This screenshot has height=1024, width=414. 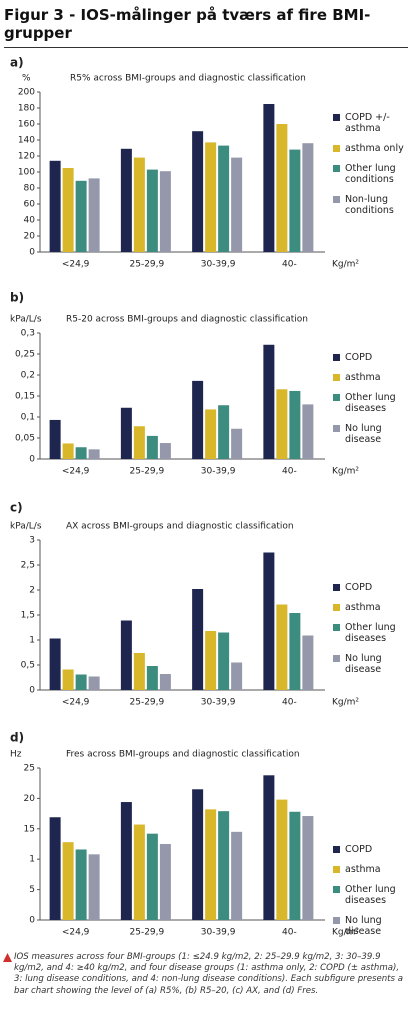 What do you see at coordinates (16, 508) in the screenshot?
I see `panel-label: c)` at bounding box center [16, 508].